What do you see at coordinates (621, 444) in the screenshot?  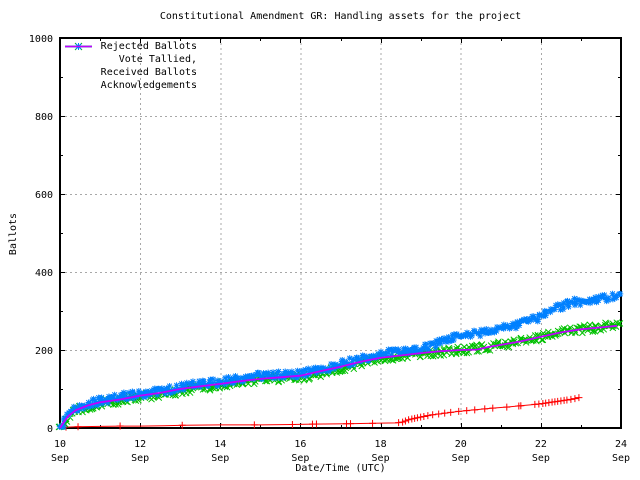 I see `x-tick-label: 24` at bounding box center [621, 444].